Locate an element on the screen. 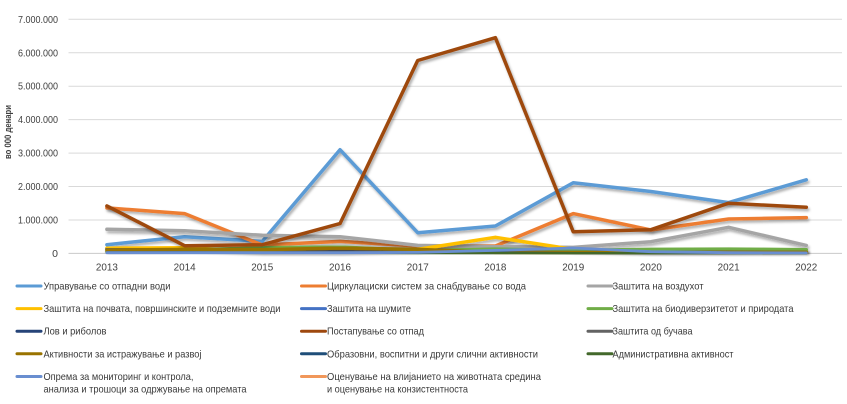  svg-text: 2015 is located at coordinates (262, 268).